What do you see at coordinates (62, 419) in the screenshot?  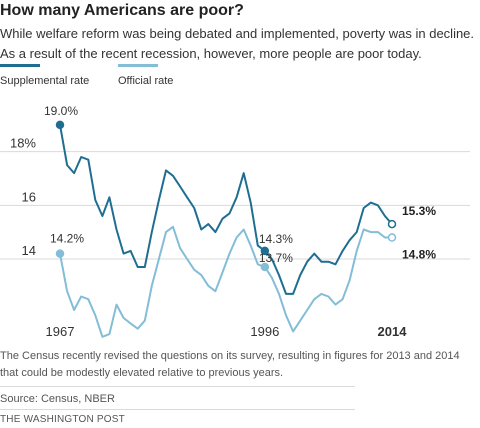 I see `credit-line: THE WASHINGTON POST` at bounding box center [62, 419].